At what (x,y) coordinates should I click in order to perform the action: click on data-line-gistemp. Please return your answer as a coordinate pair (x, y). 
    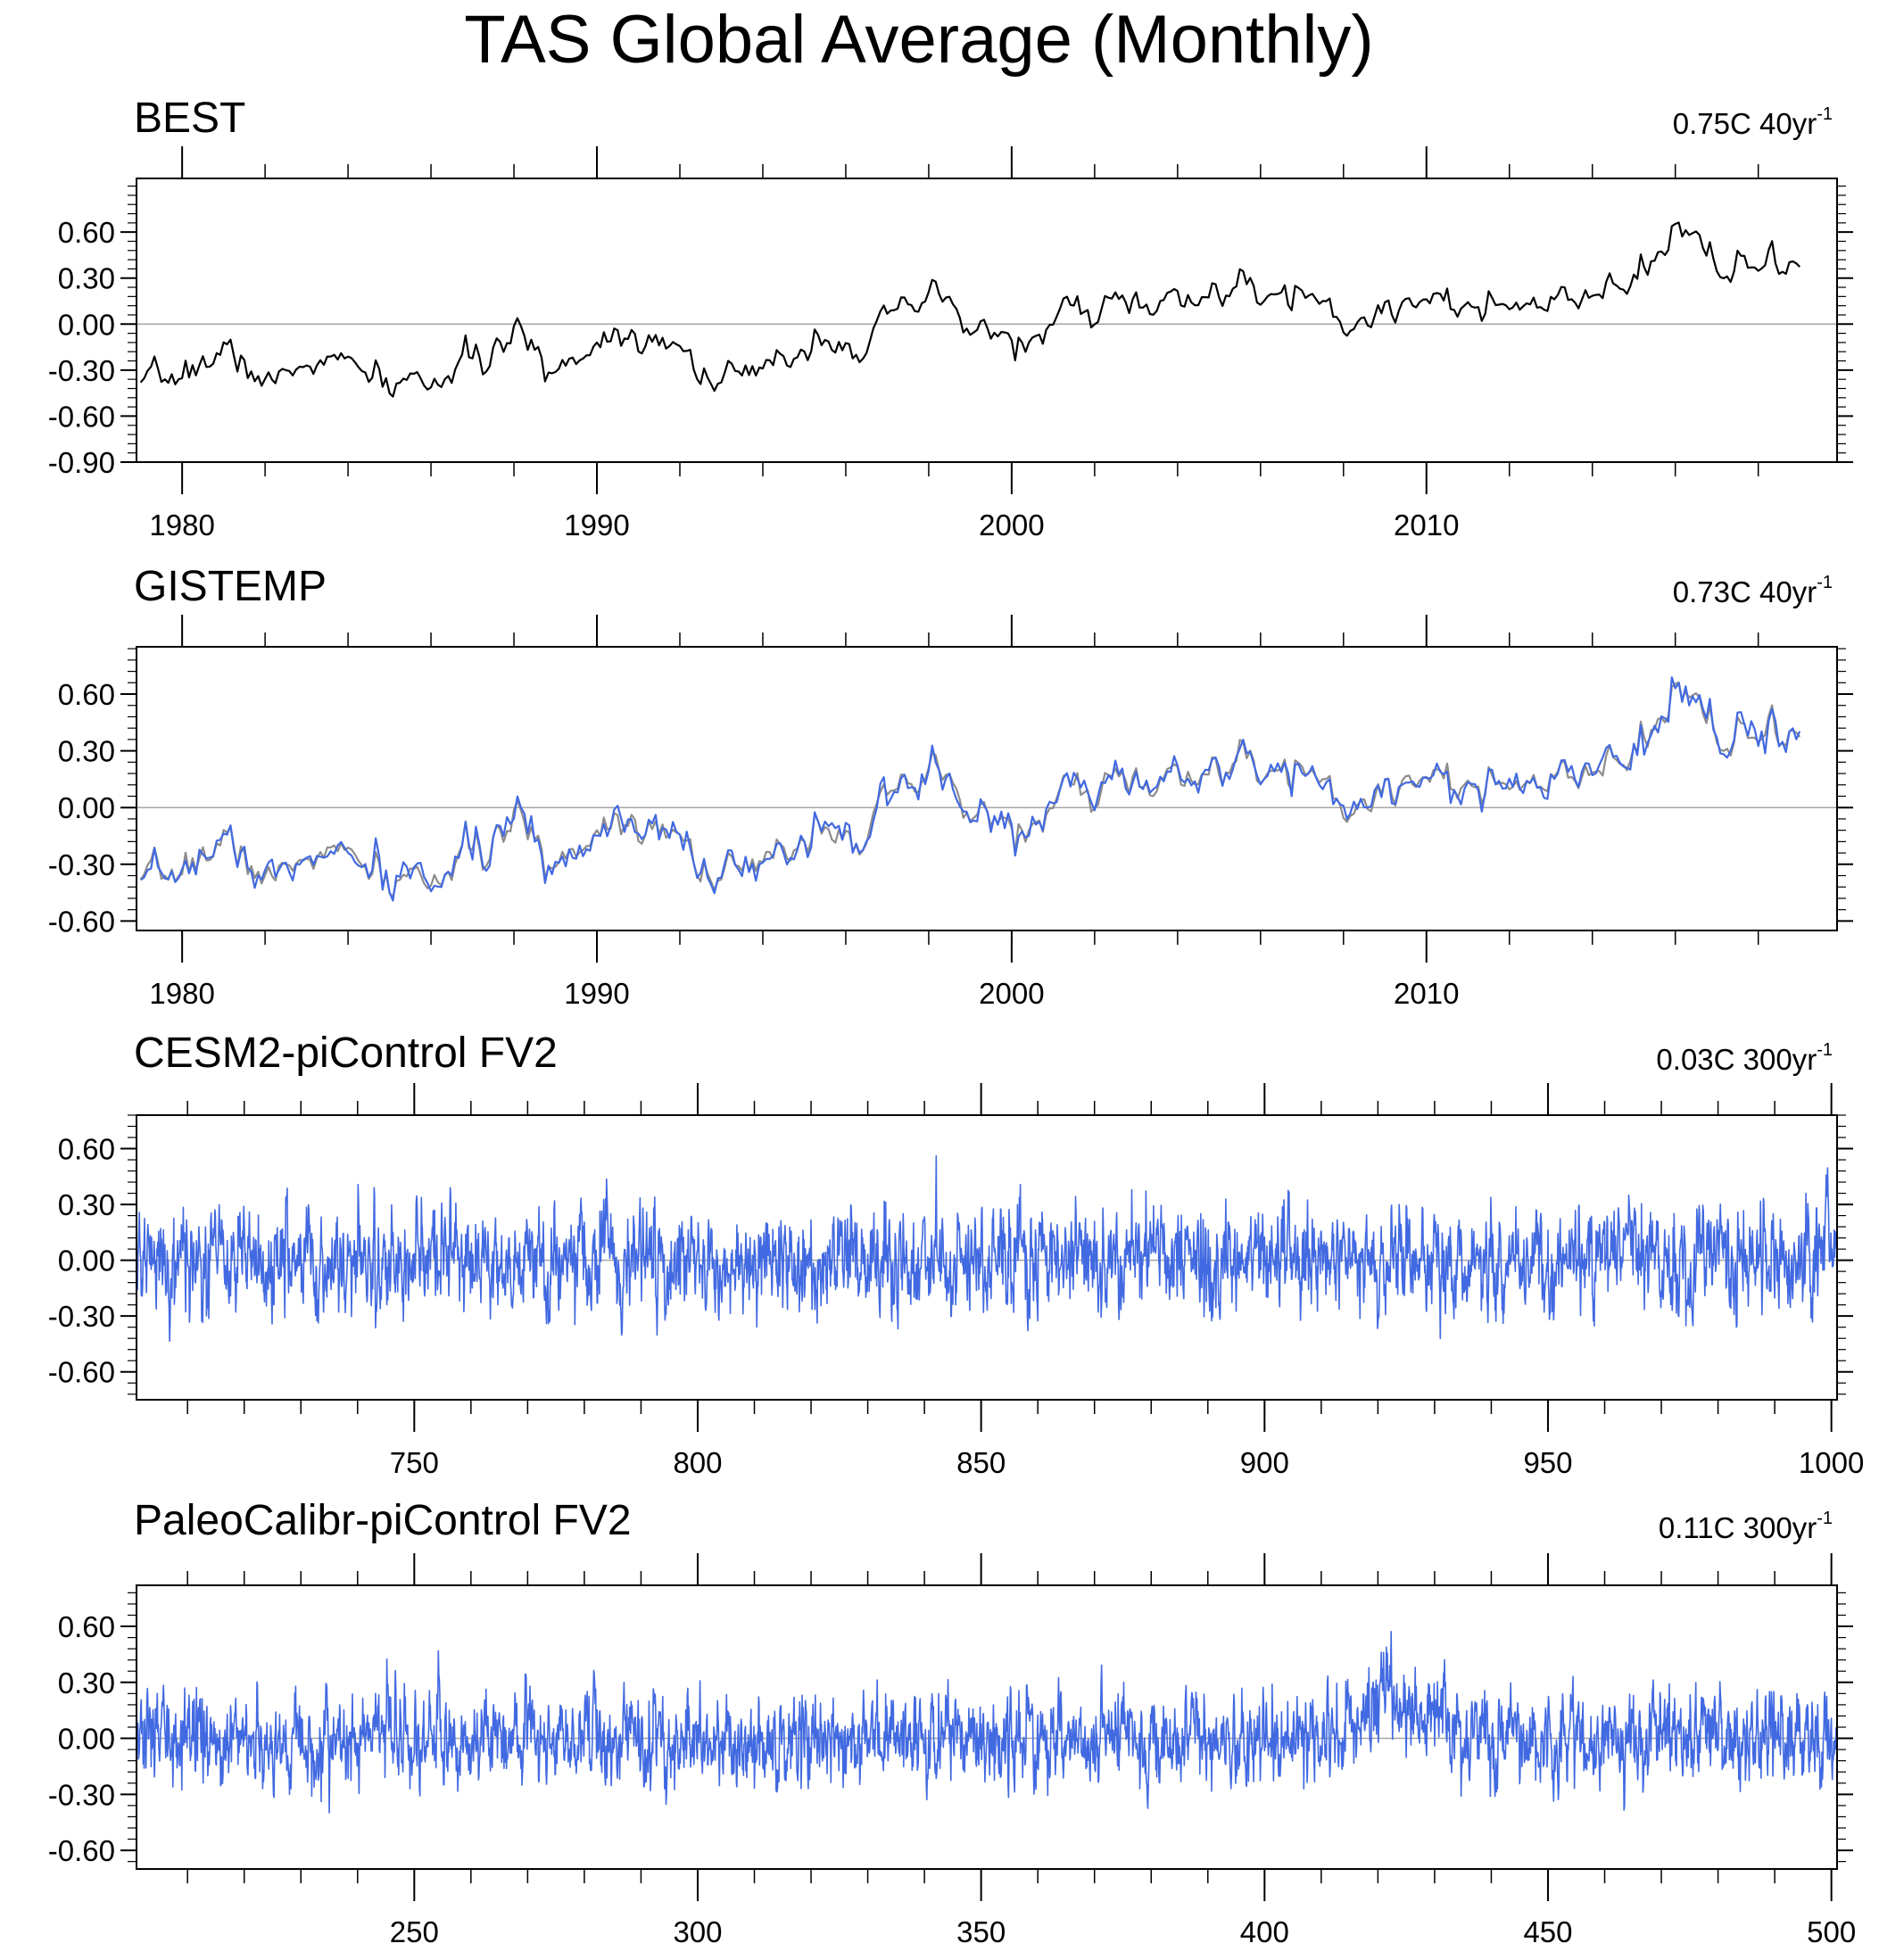
    Looking at the image, I should click on (970, 789).